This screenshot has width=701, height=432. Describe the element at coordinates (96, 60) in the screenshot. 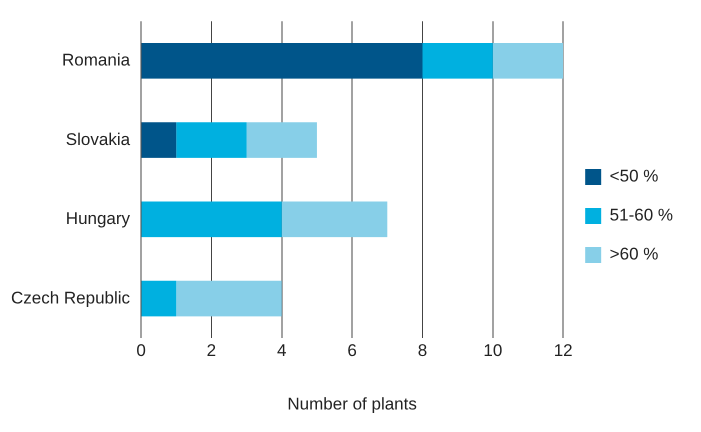

I see `y-tick-label: Romania` at that location.